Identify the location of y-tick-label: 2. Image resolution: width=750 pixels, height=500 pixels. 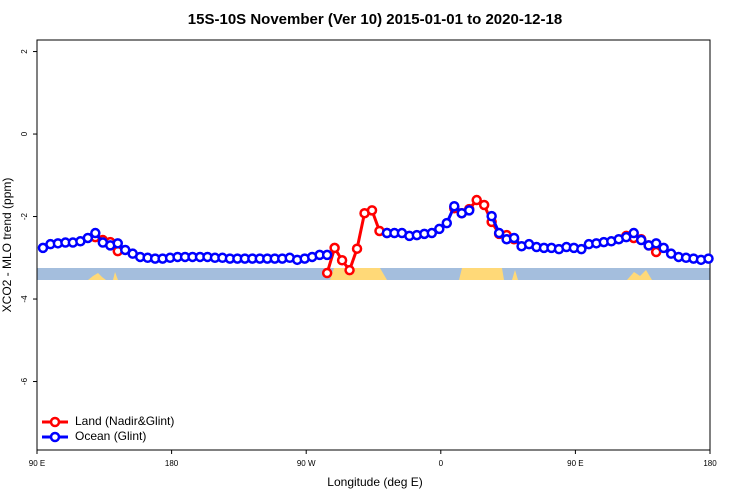
(24, 51).